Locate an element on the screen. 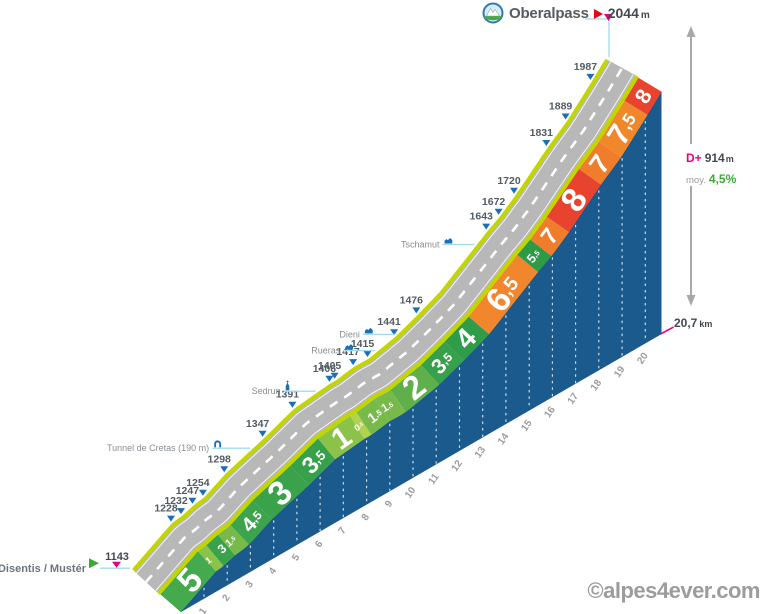 The height and width of the screenshot is (614, 768). distance-tick is located at coordinates (667, 330).